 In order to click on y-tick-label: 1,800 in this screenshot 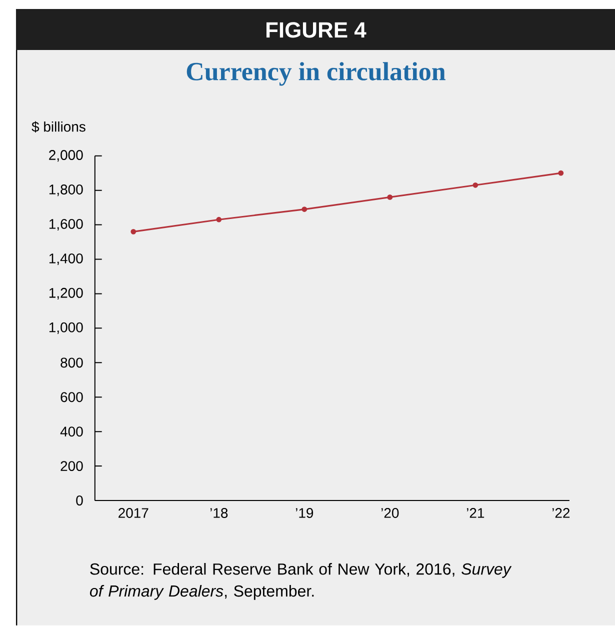, I will do `click(66, 190)`.